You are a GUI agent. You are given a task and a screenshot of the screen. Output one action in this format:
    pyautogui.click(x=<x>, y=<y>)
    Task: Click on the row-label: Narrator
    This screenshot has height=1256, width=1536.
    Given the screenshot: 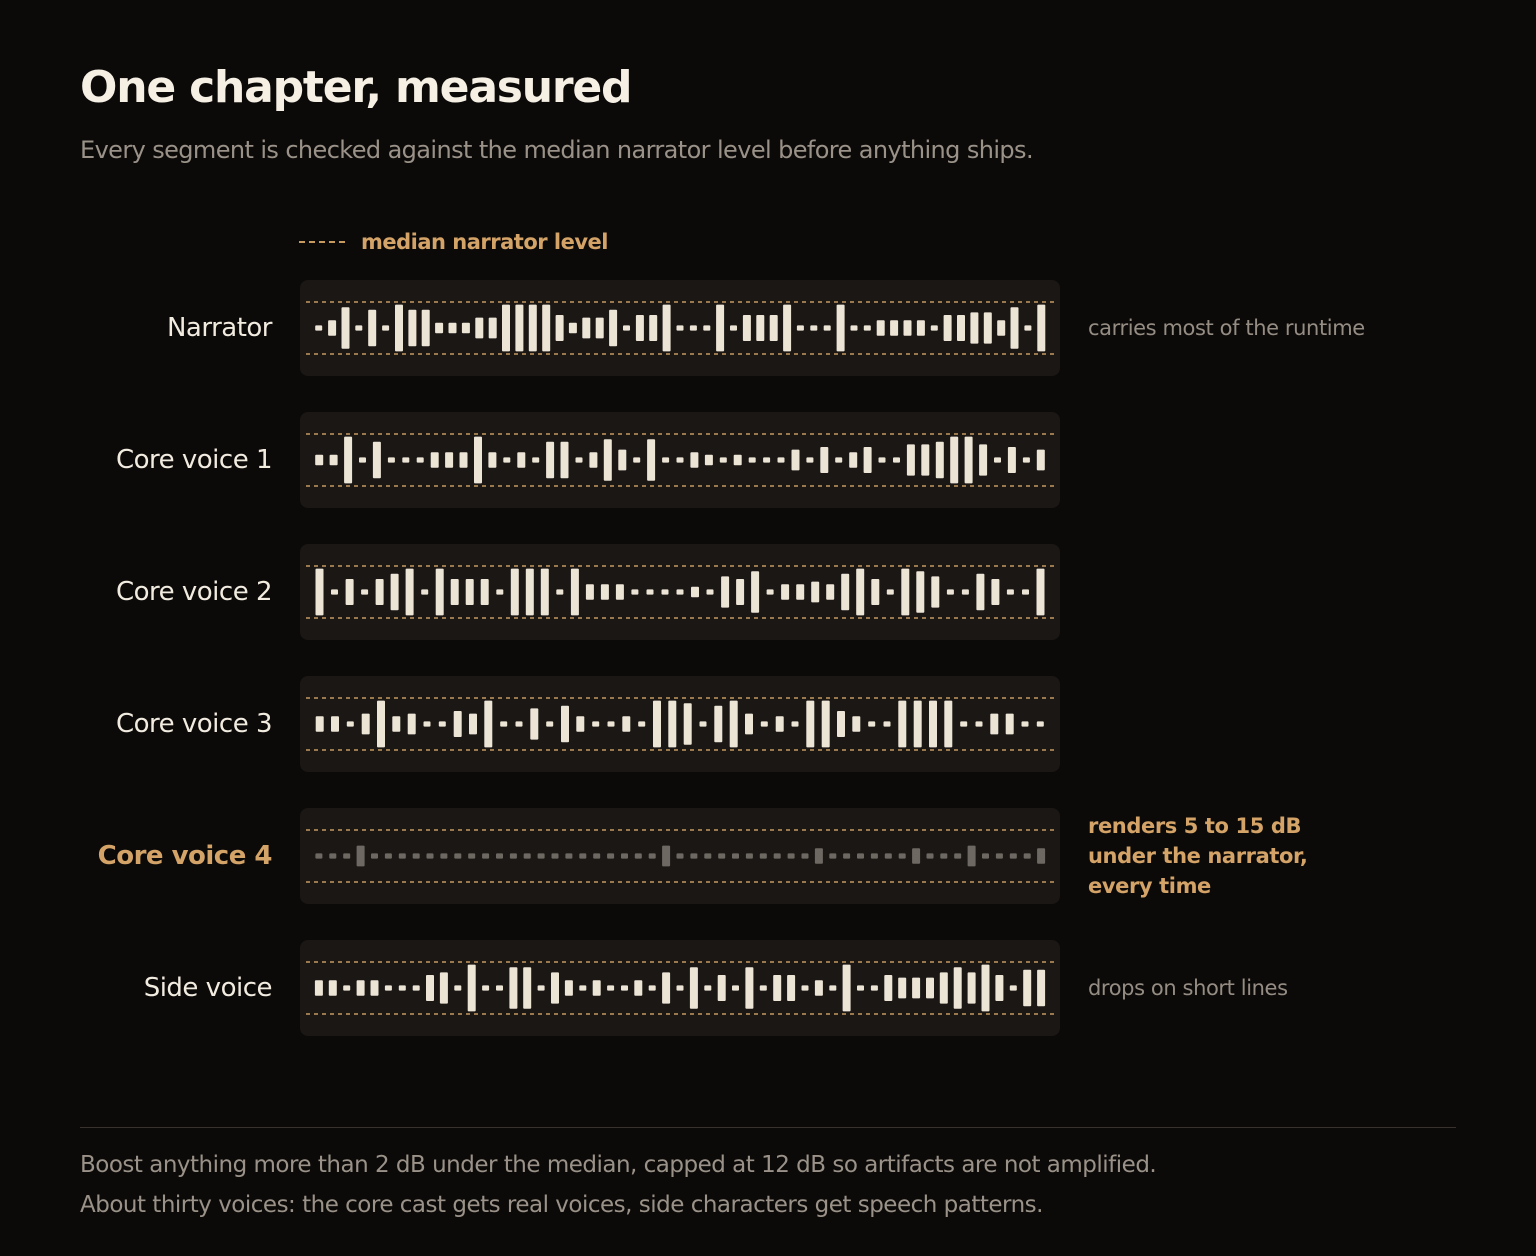 What is the action you would take?
    pyautogui.click(x=219, y=328)
    